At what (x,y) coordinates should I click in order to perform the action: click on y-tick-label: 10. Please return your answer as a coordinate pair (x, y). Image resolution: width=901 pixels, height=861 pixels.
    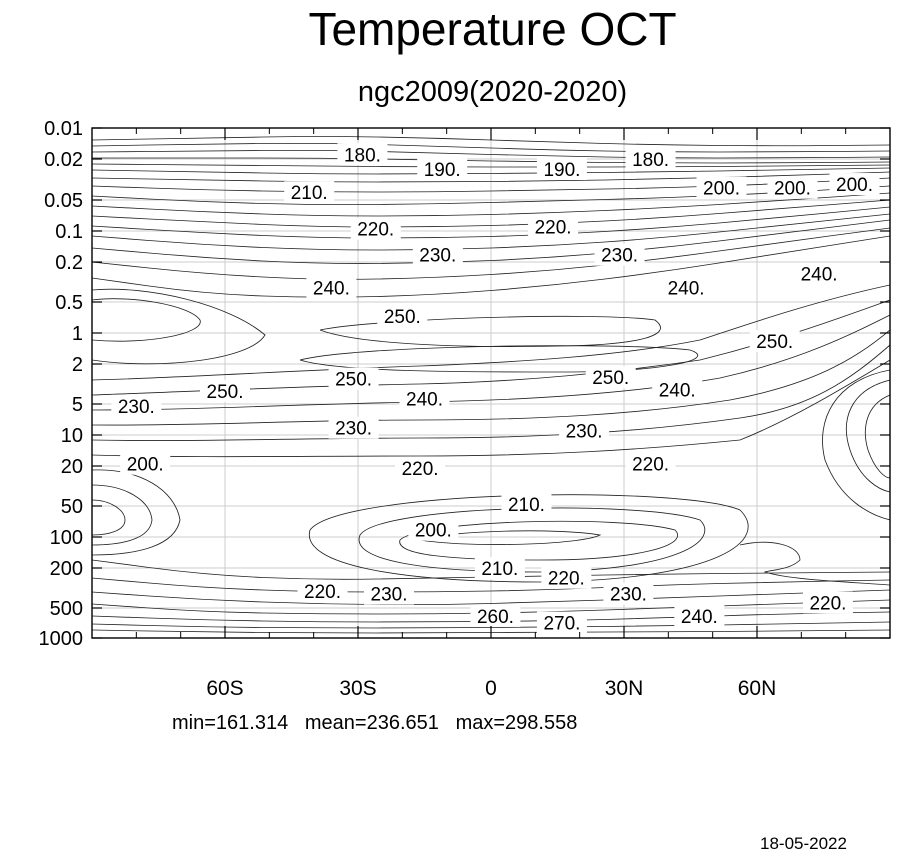
    Looking at the image, I should click on (72, 436).